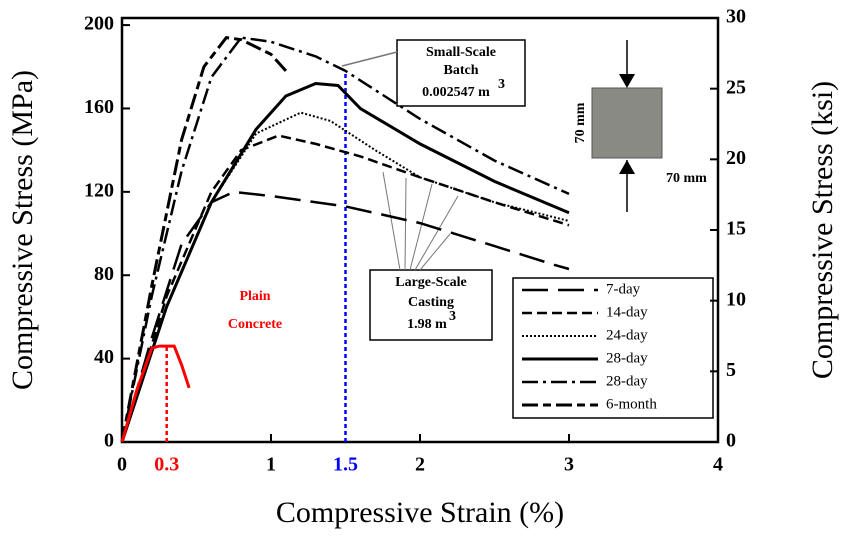 The height and width of the screenshot is (538, 847). Describe the element at coordinates (420, 512) in the screenshot. I see `x-axis-label: Compressive Strain (%)` at that location.